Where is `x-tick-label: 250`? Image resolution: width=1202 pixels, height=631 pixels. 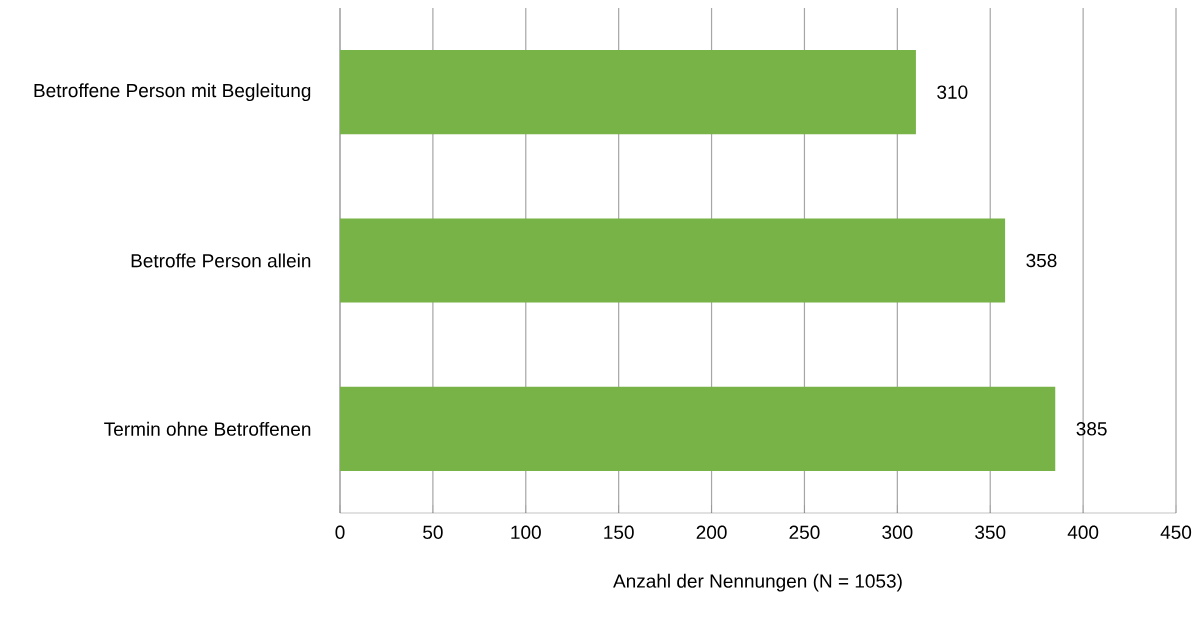
x-tick-label: 250 is located at coordinates (804, 532).